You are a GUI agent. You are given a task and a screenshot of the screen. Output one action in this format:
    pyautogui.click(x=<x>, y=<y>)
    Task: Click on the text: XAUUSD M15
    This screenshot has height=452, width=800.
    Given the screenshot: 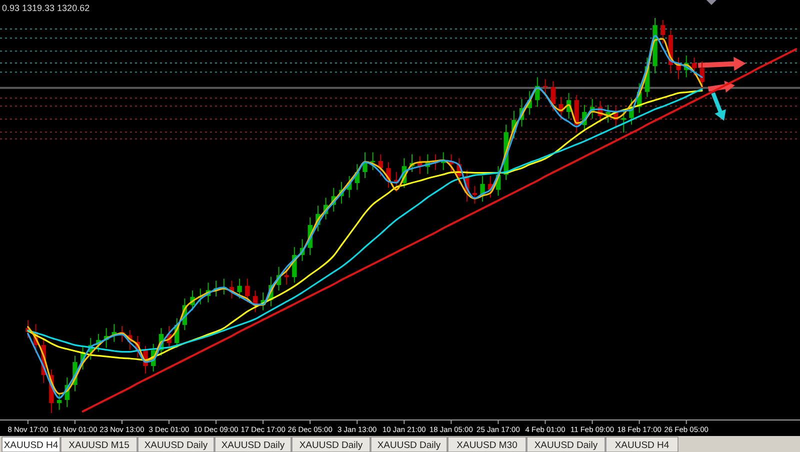 What is the action you would take?
    pyautogui.click(x=99, y=445)
    